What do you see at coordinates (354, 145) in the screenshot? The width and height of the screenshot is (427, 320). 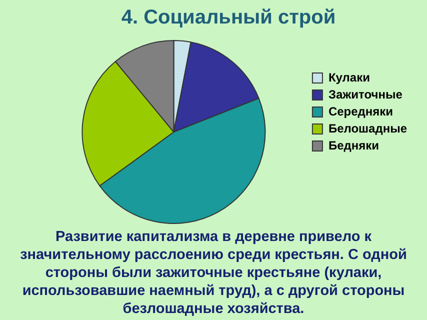 I see `legend-label: Бедняки` at bounding box center [354, 145].